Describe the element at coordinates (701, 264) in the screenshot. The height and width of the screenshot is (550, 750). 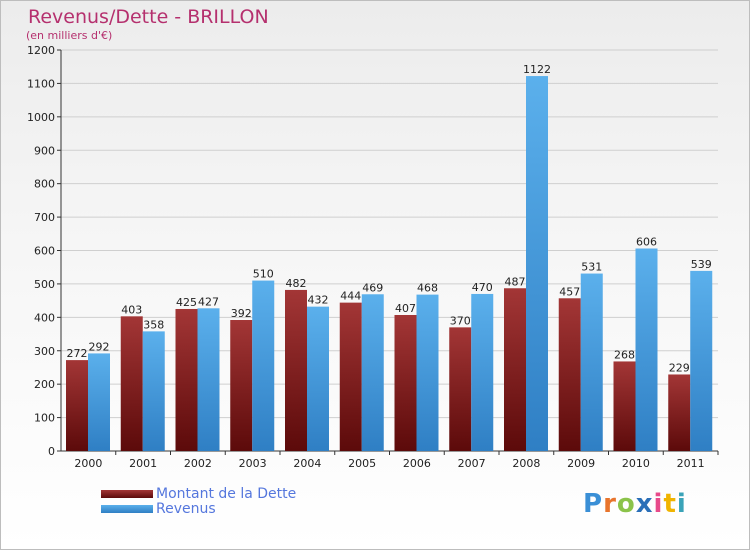
I see `value-label-revenus-2011: 539` at that location.